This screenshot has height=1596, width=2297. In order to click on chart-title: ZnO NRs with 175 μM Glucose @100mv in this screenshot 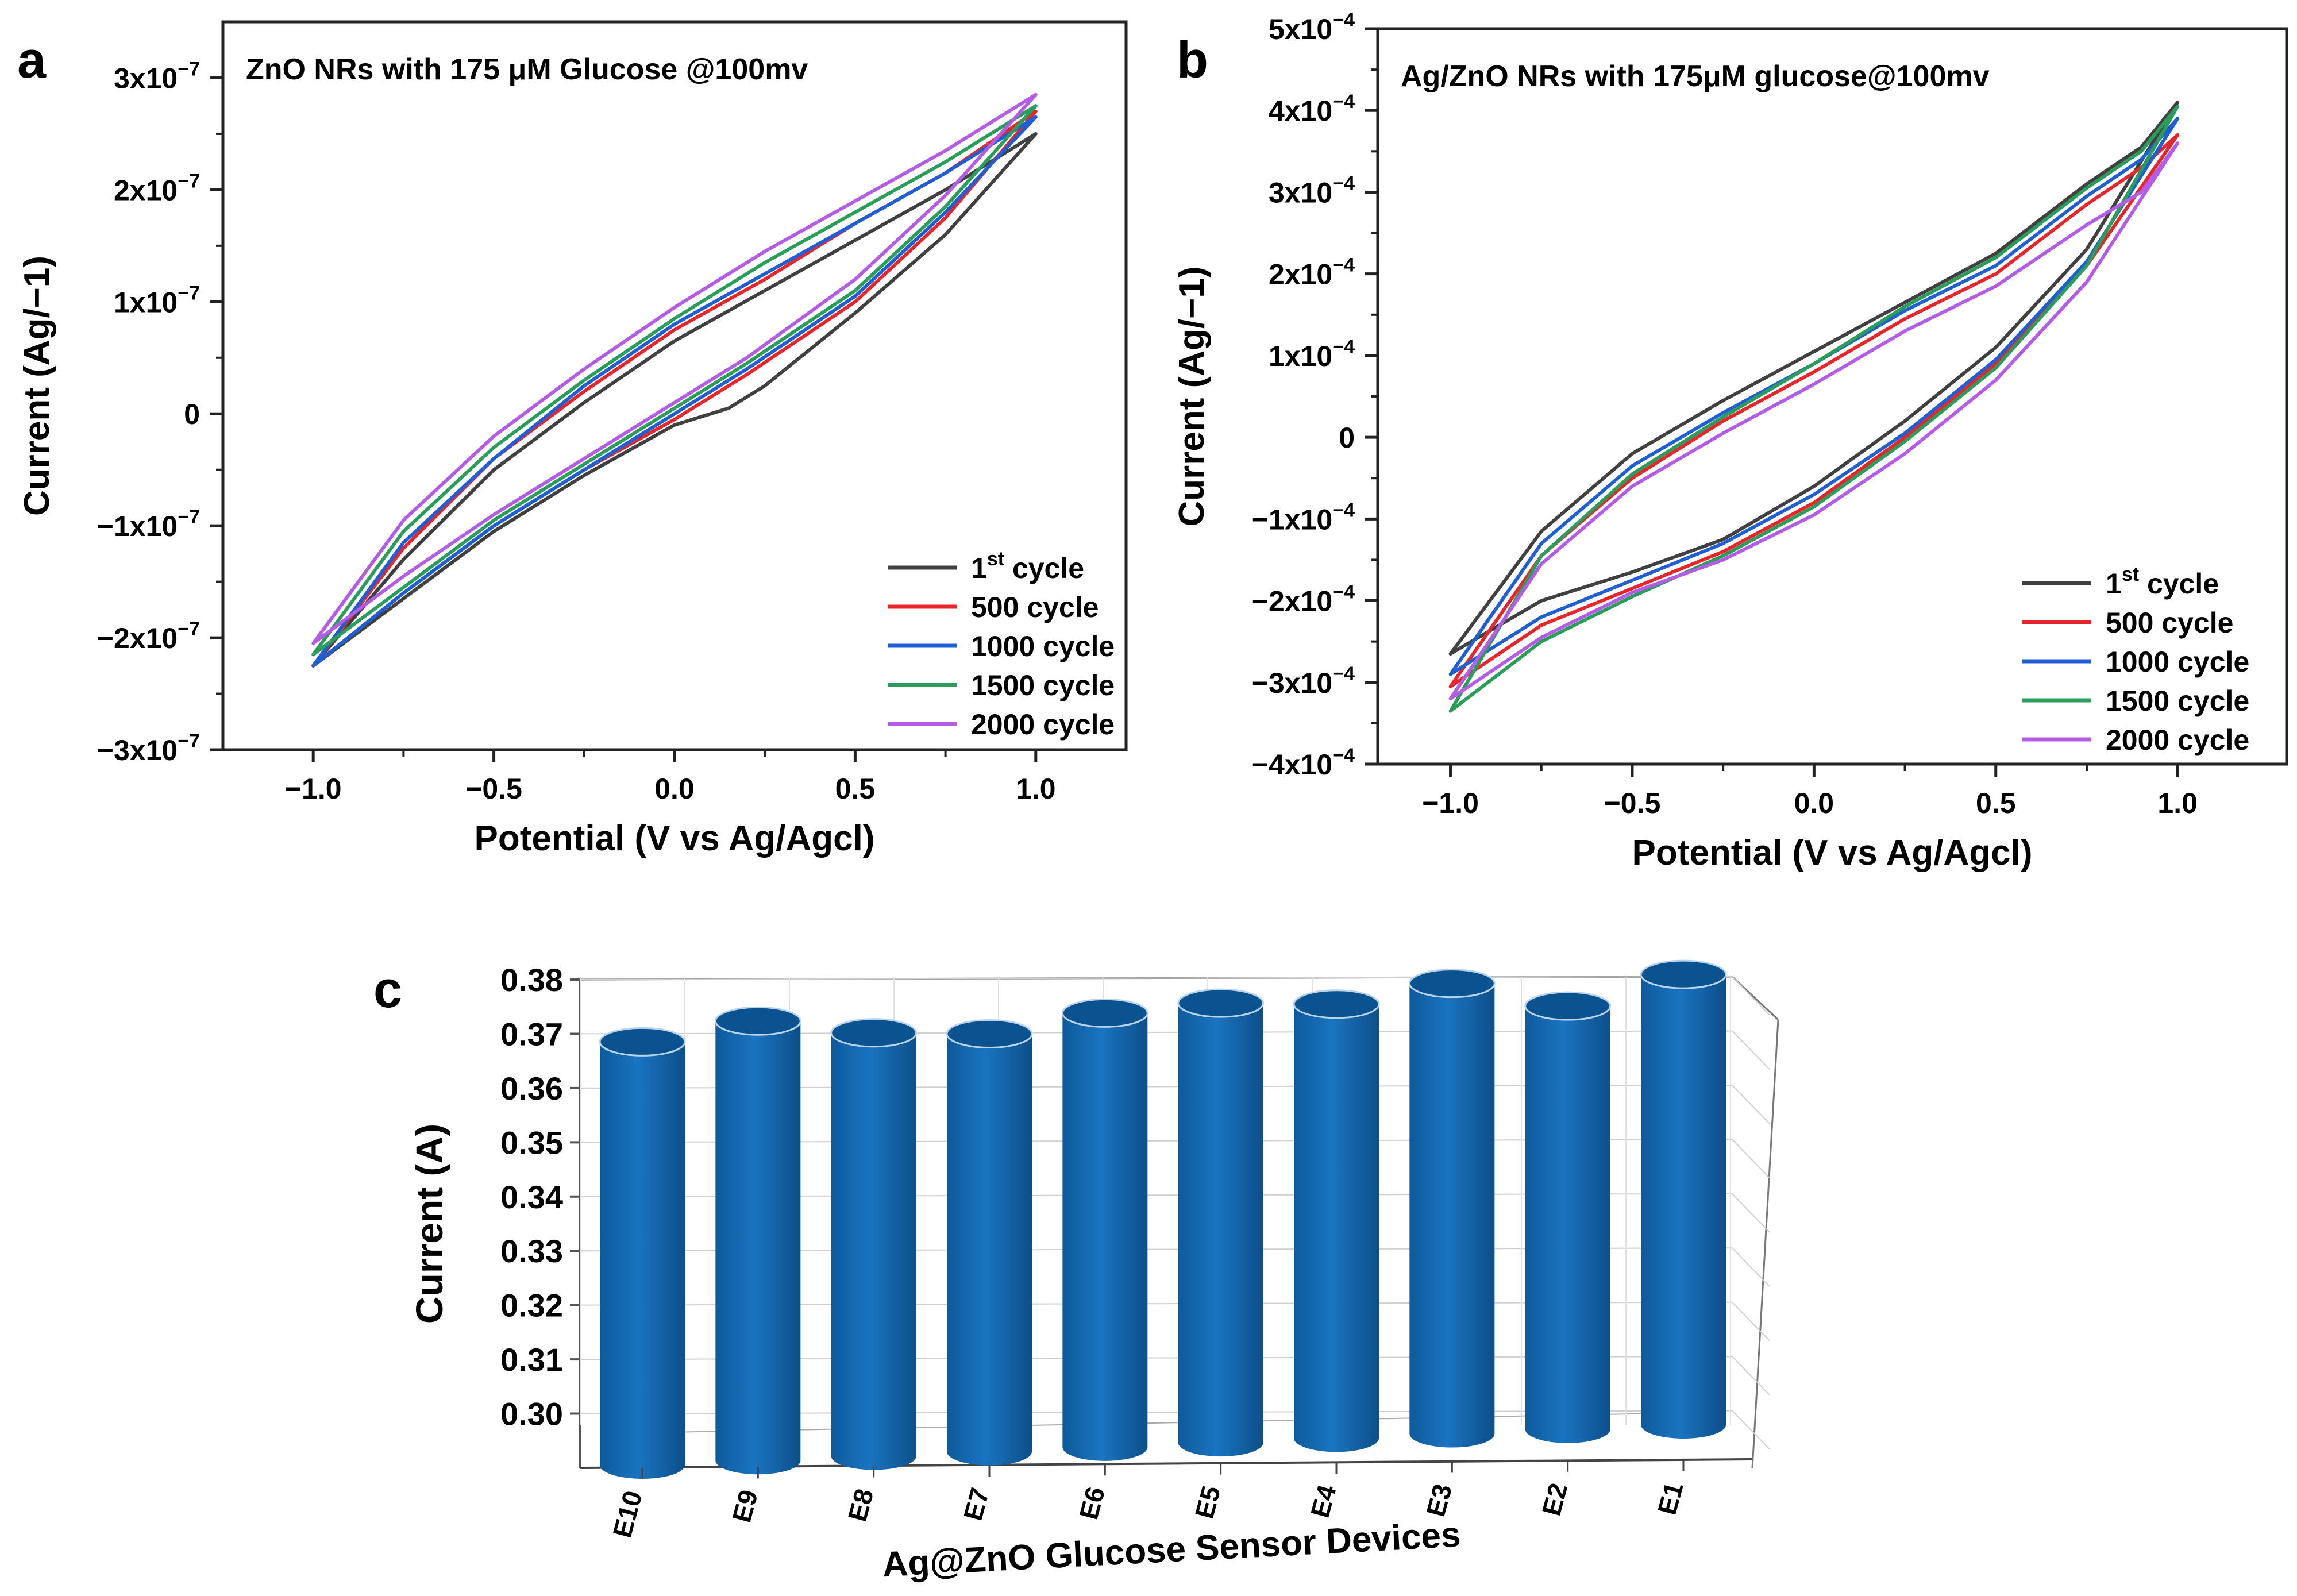, I will do `click(527, 69)`.